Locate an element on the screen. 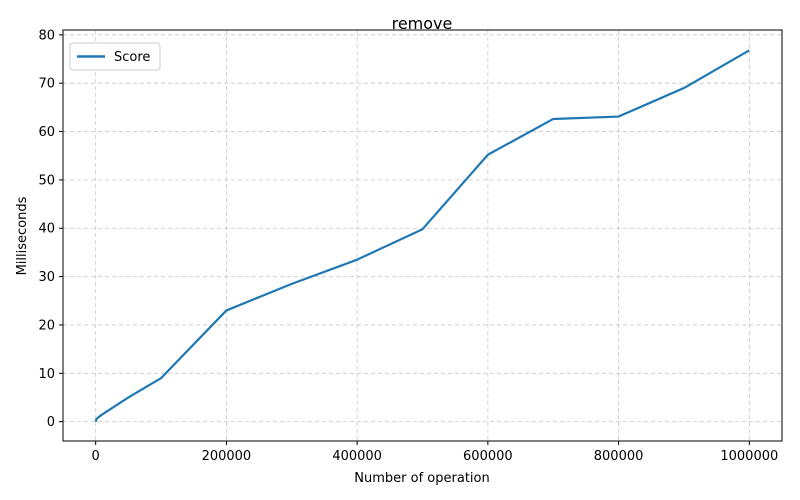  x-axis-label: Number of operation is located at coordinates (421, 478).